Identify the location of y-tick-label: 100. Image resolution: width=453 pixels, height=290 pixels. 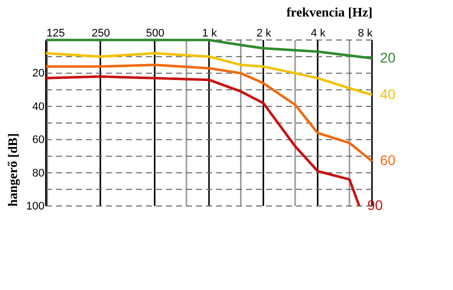
(35, 206).